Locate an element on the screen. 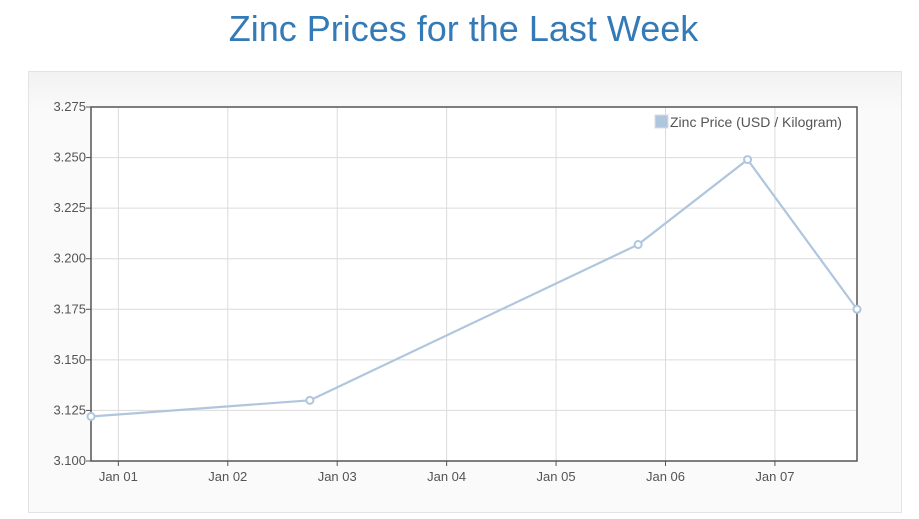 The height and width of the screenshot is (519, 919). x-tick-label: Jan 02 is located at coordinates (227, 476).